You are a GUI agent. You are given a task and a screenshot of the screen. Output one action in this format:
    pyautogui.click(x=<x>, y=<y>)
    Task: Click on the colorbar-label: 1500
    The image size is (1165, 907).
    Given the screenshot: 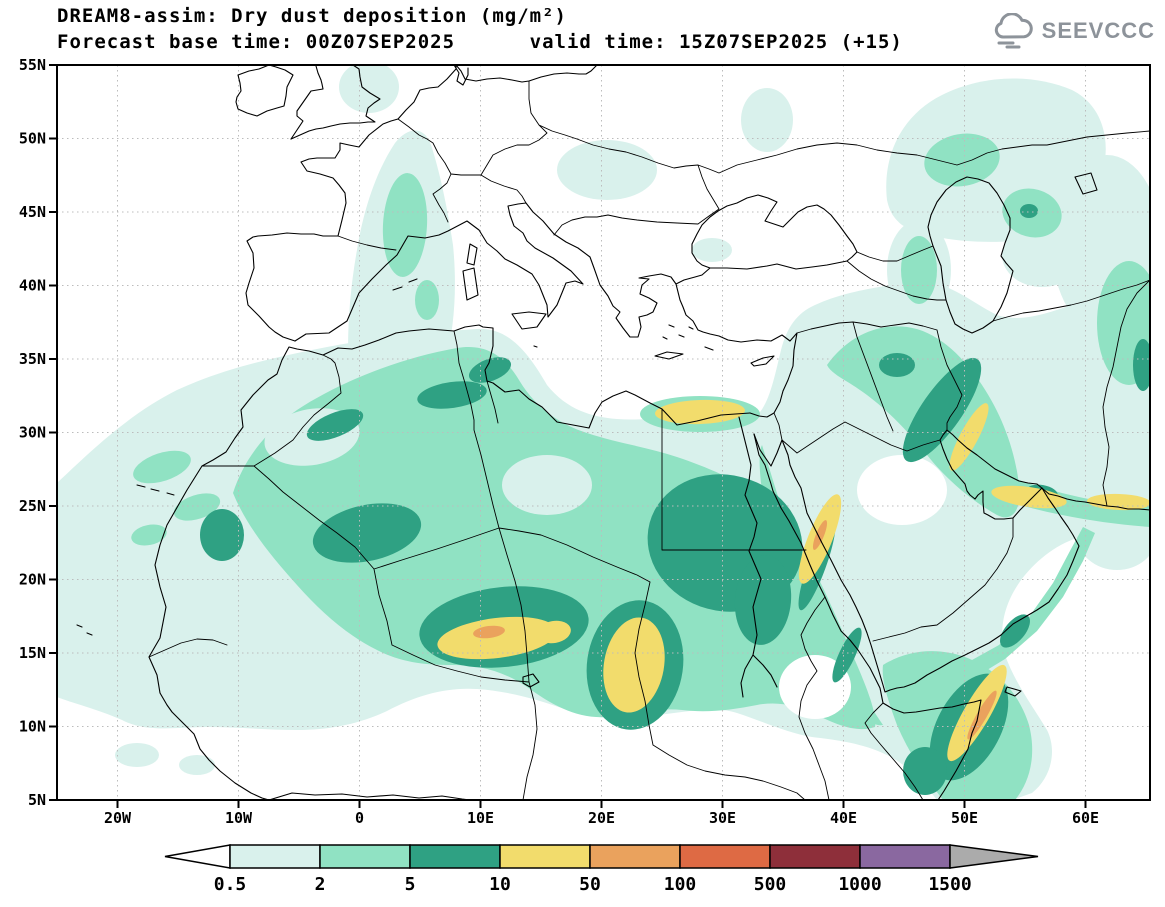 What is the action you would take?
    pyautogui.click(x=949, y=884)
    